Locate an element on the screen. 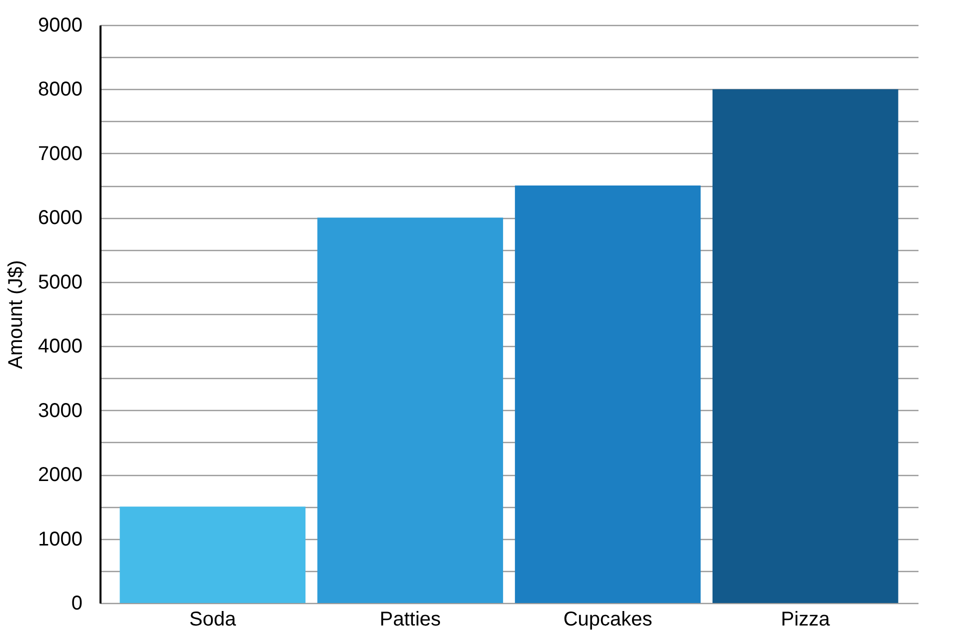 This screenshot has height=643, width=979. y-tick-label: 5000 is located at coordinates (60, 282).